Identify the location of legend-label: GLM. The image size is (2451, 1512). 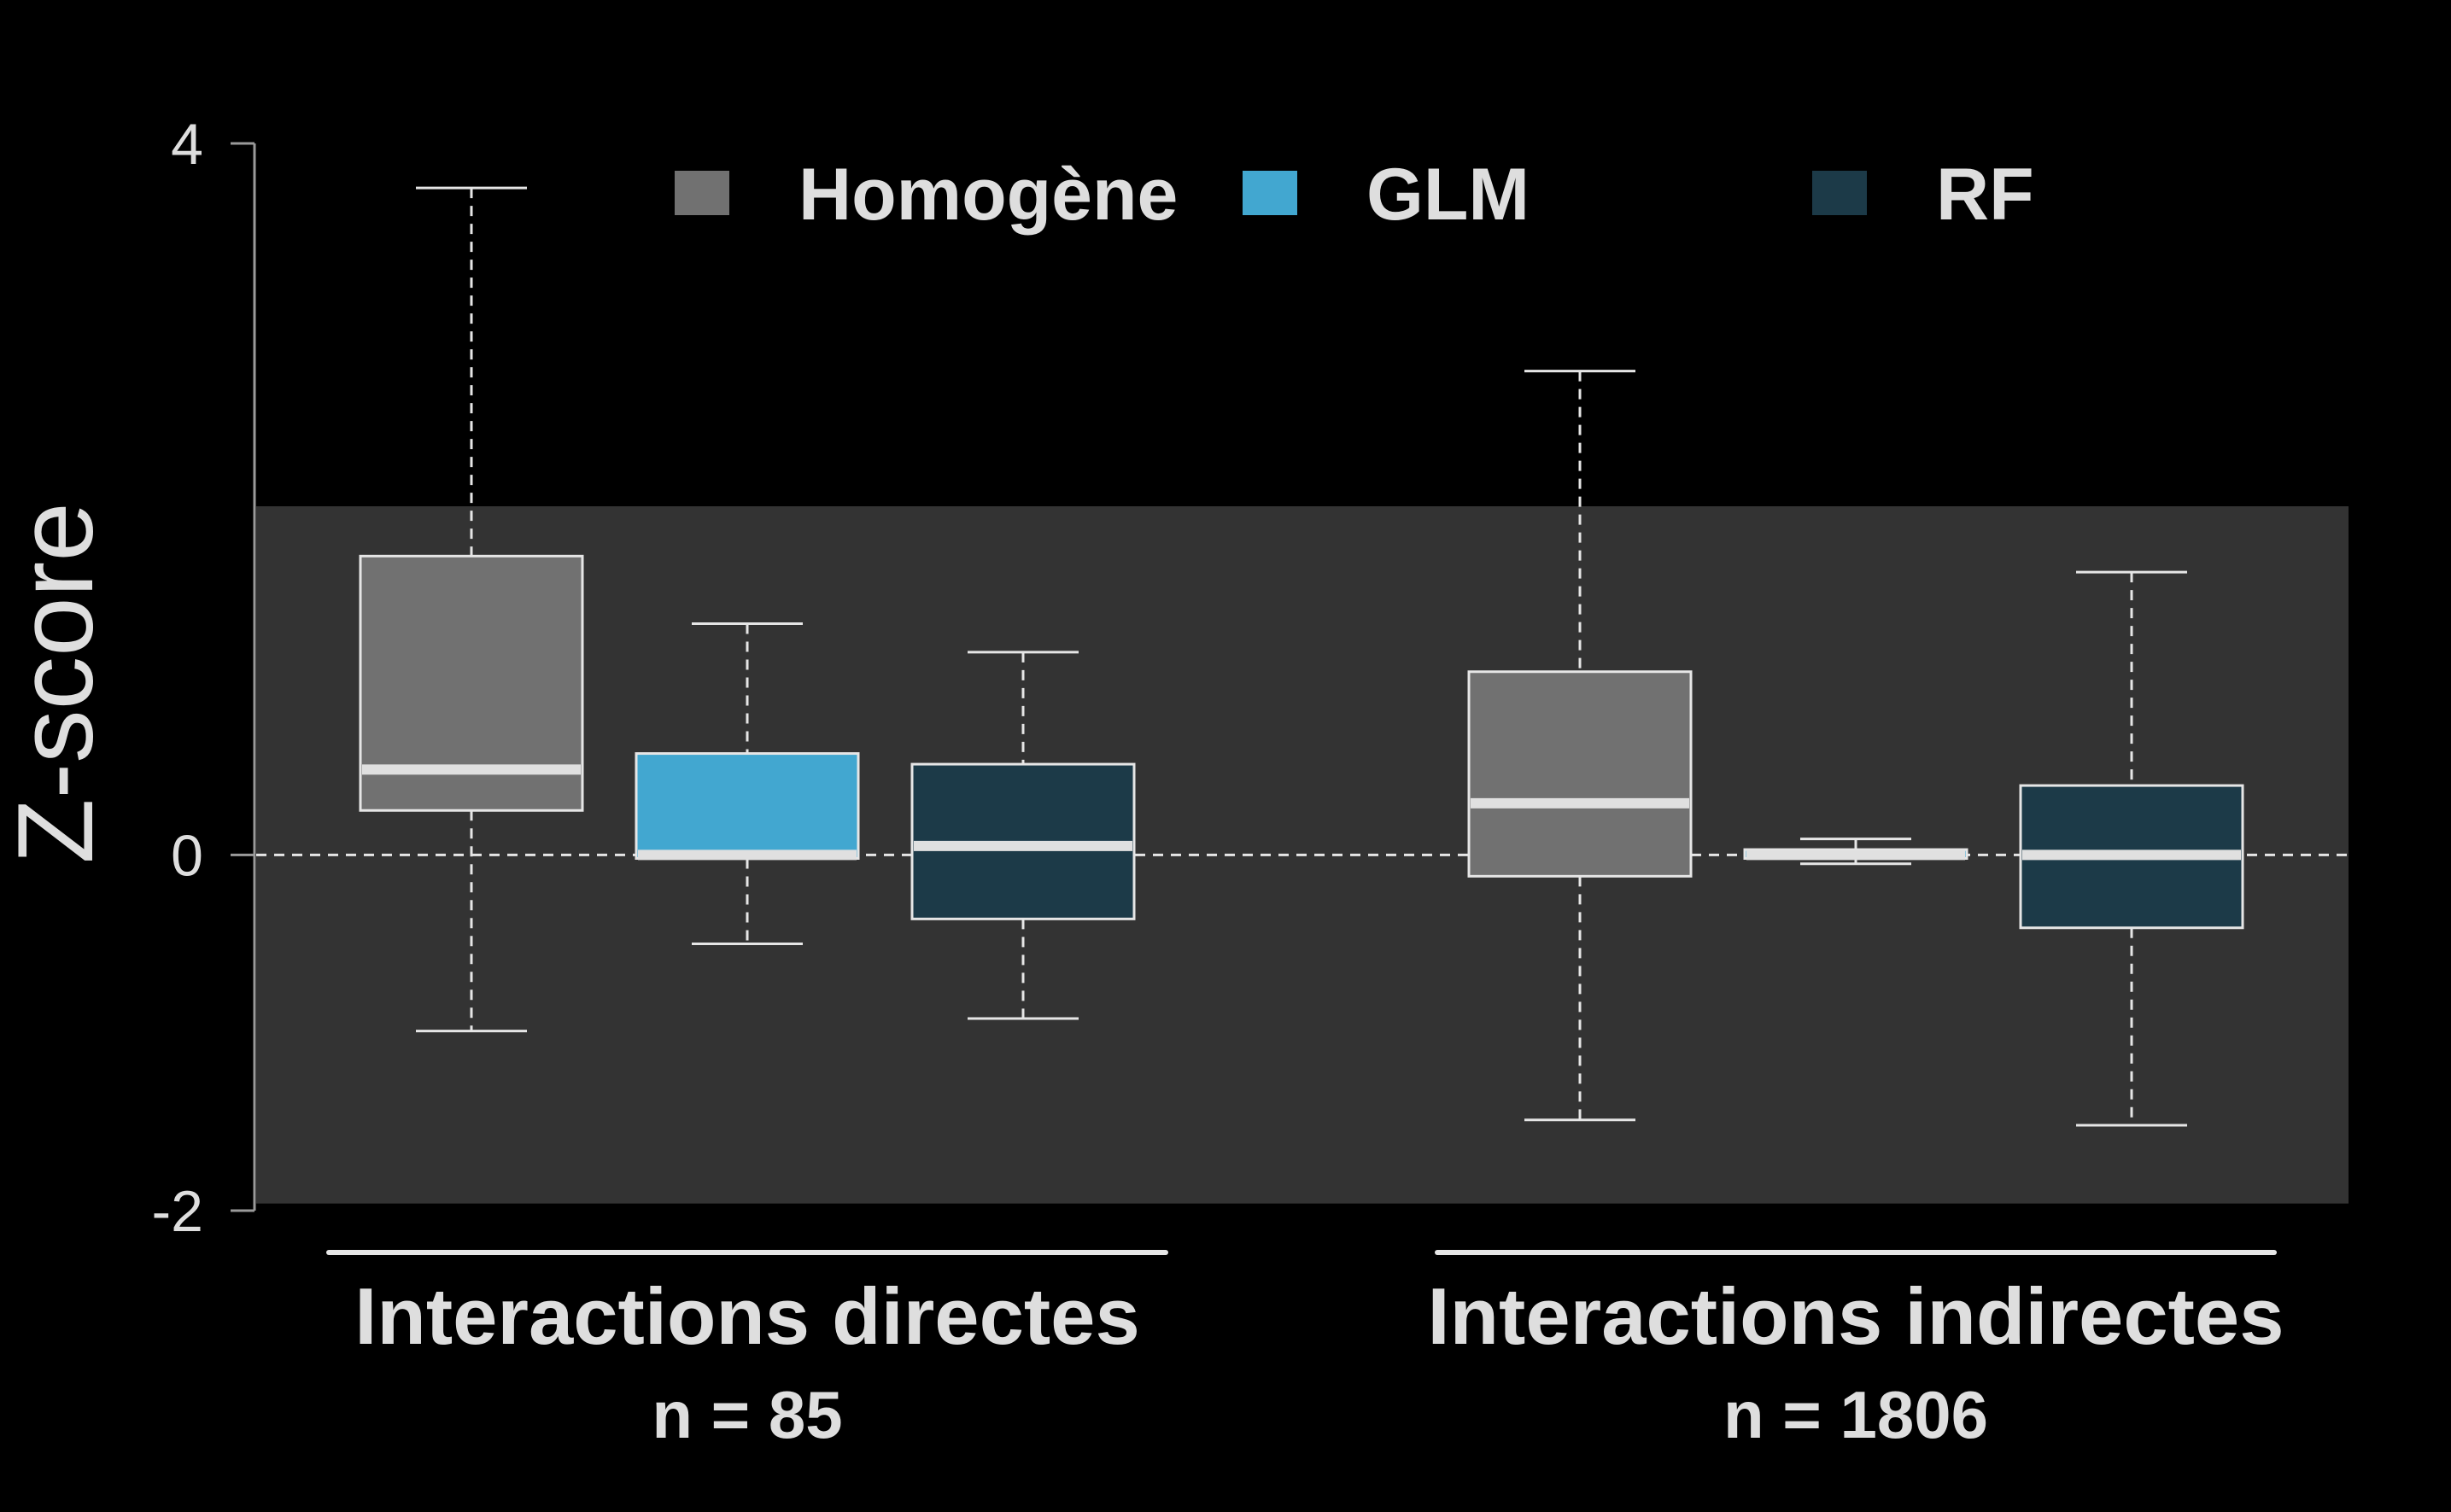
(1448, 195).